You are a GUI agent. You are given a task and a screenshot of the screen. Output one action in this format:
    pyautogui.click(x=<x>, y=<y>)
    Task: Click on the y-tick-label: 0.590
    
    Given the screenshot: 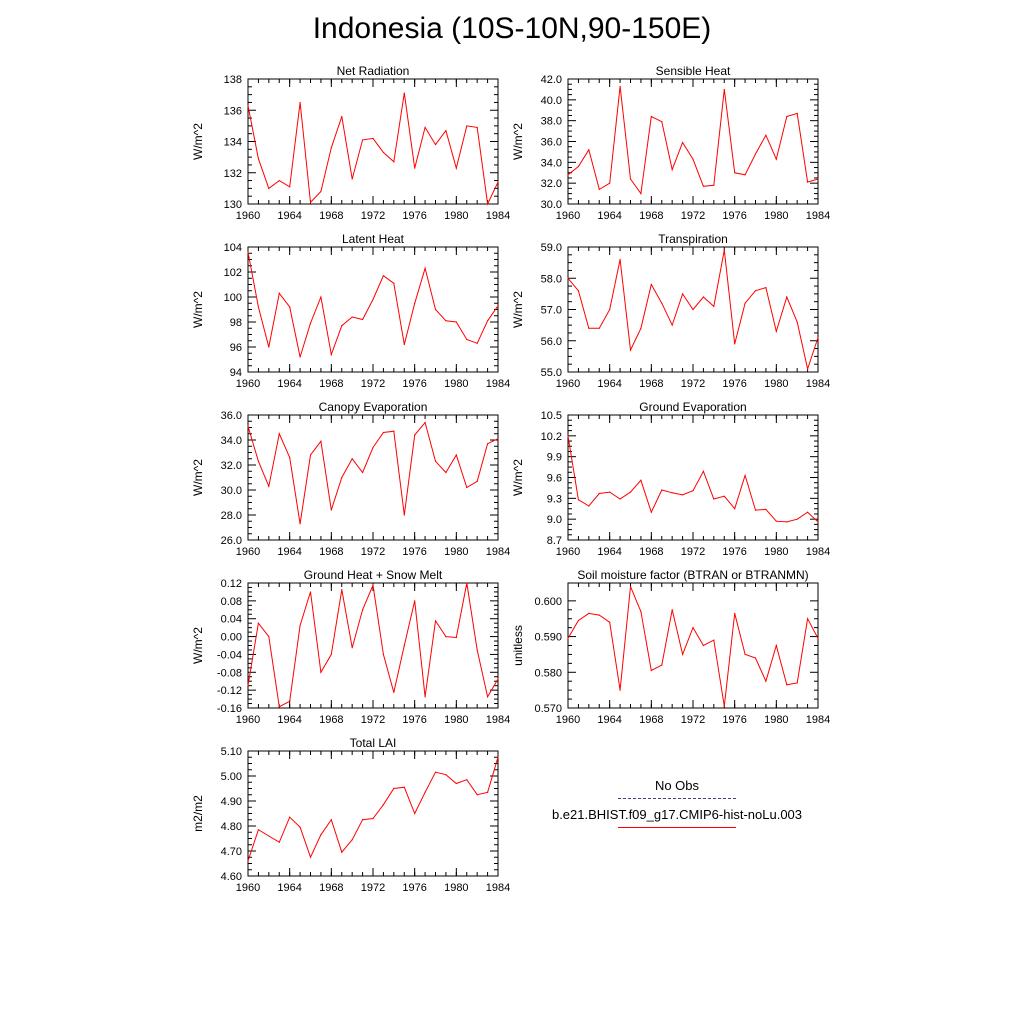 What is the action you would take?
    pyautogui.click(x=548, y=638)
    